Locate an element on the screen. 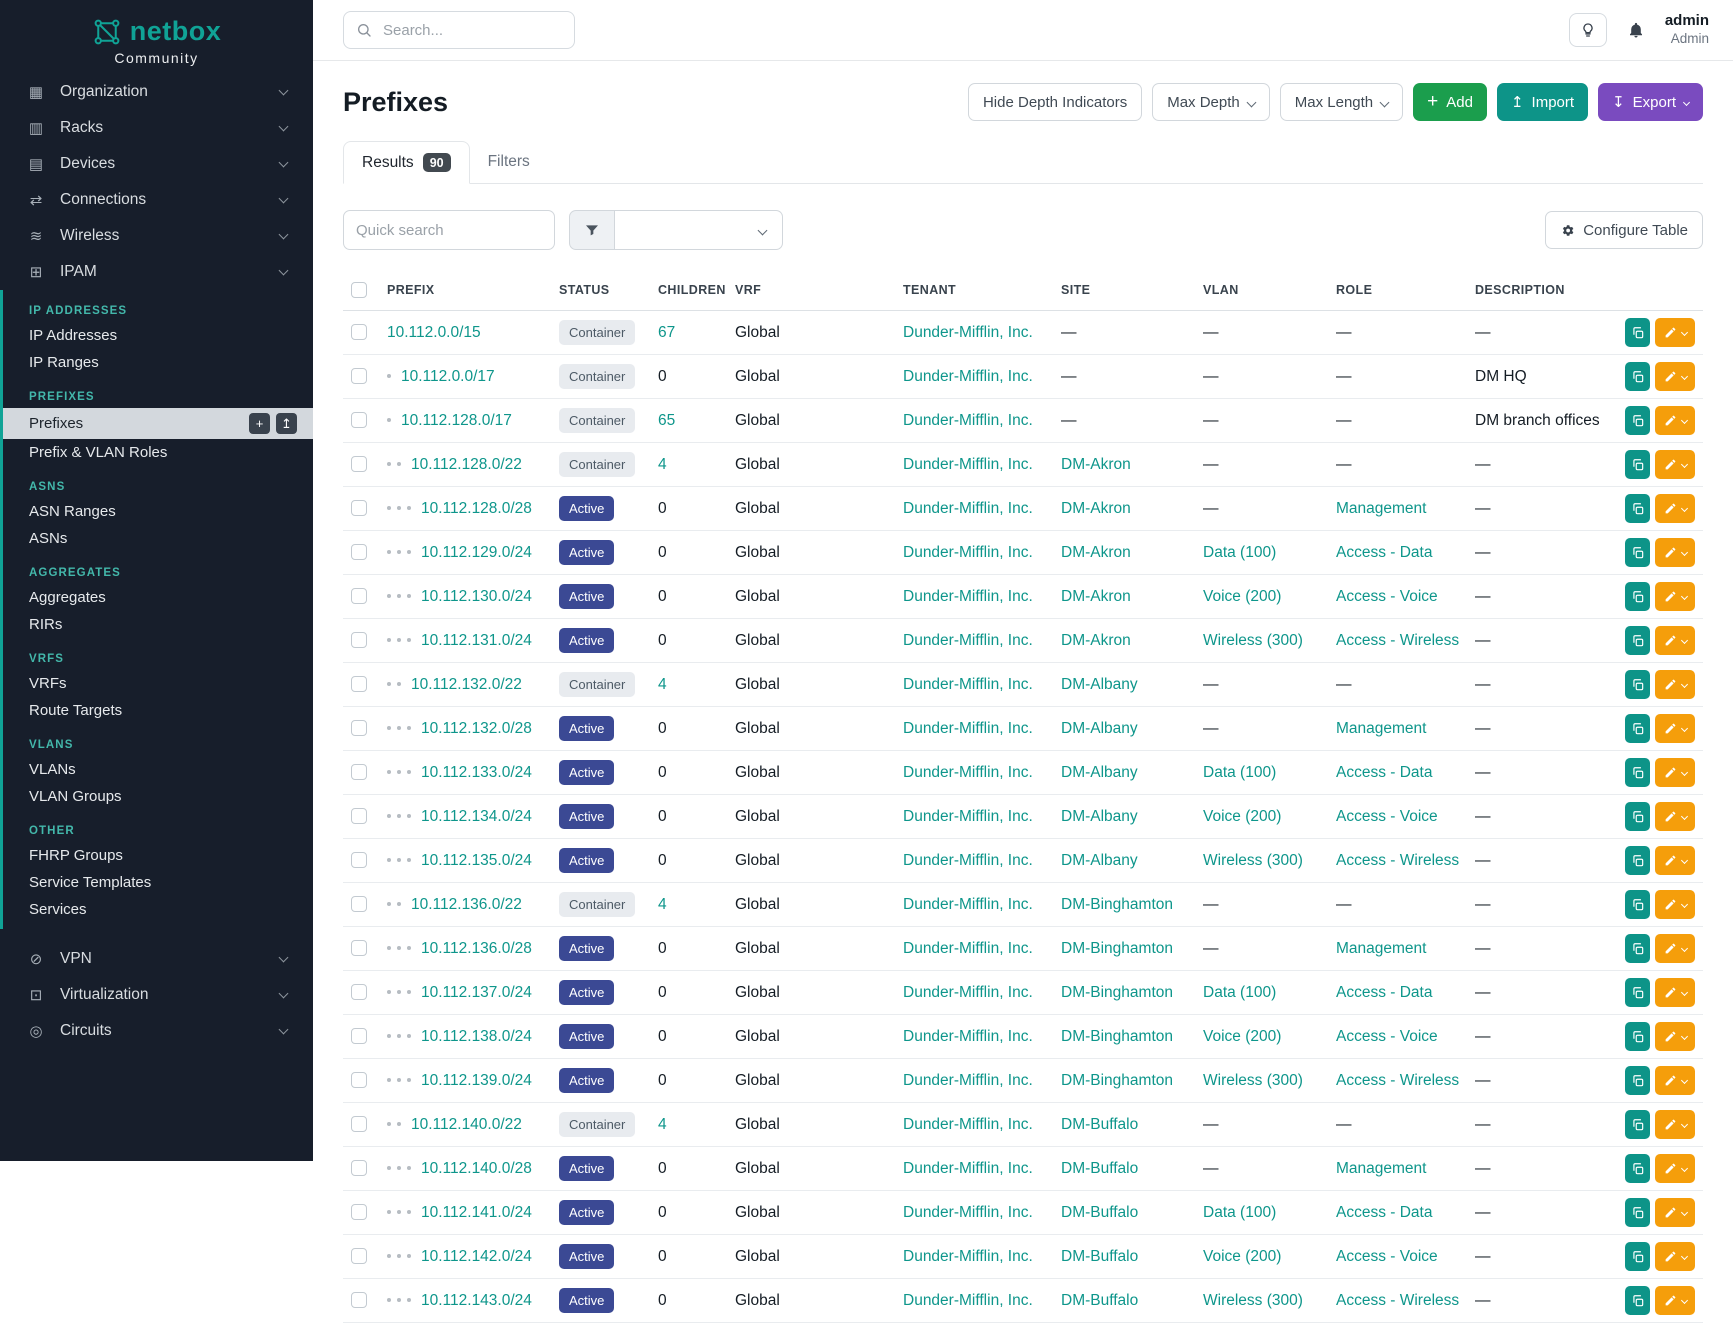  prefix-link: 10.112.135.0/24 is located at coordinates (476, 860).